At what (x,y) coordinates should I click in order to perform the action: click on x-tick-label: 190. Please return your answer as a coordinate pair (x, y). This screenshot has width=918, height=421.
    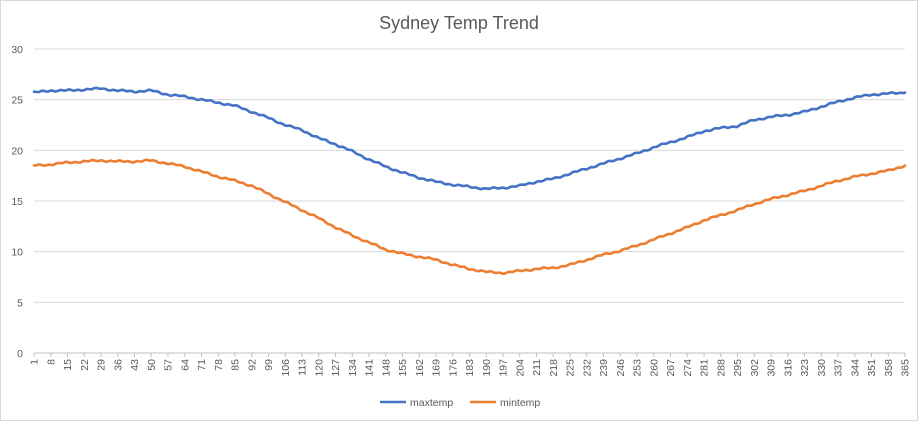
    Looking at the image, I should click on (487, 368).